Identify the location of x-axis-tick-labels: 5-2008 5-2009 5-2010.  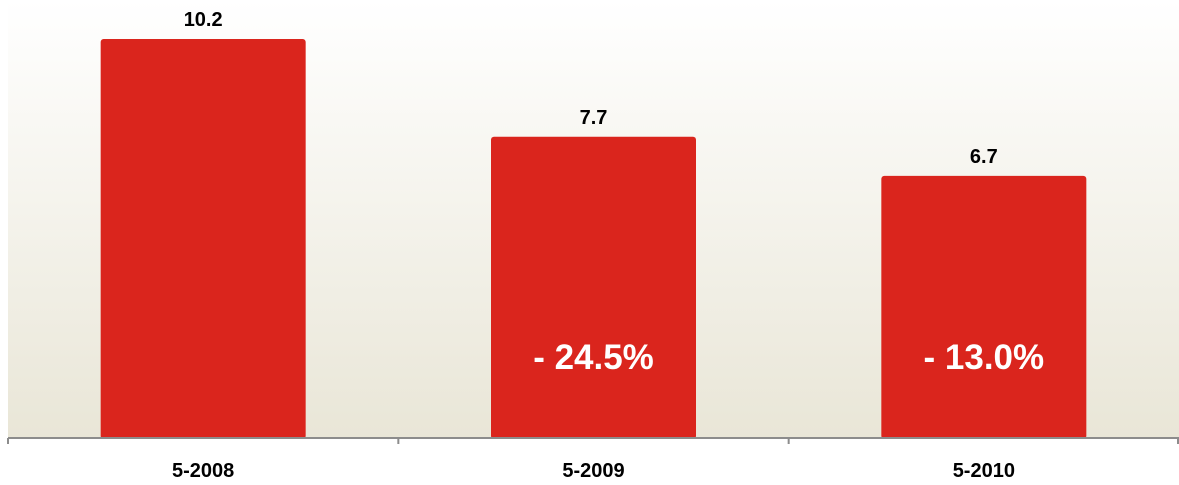
(593, 471).